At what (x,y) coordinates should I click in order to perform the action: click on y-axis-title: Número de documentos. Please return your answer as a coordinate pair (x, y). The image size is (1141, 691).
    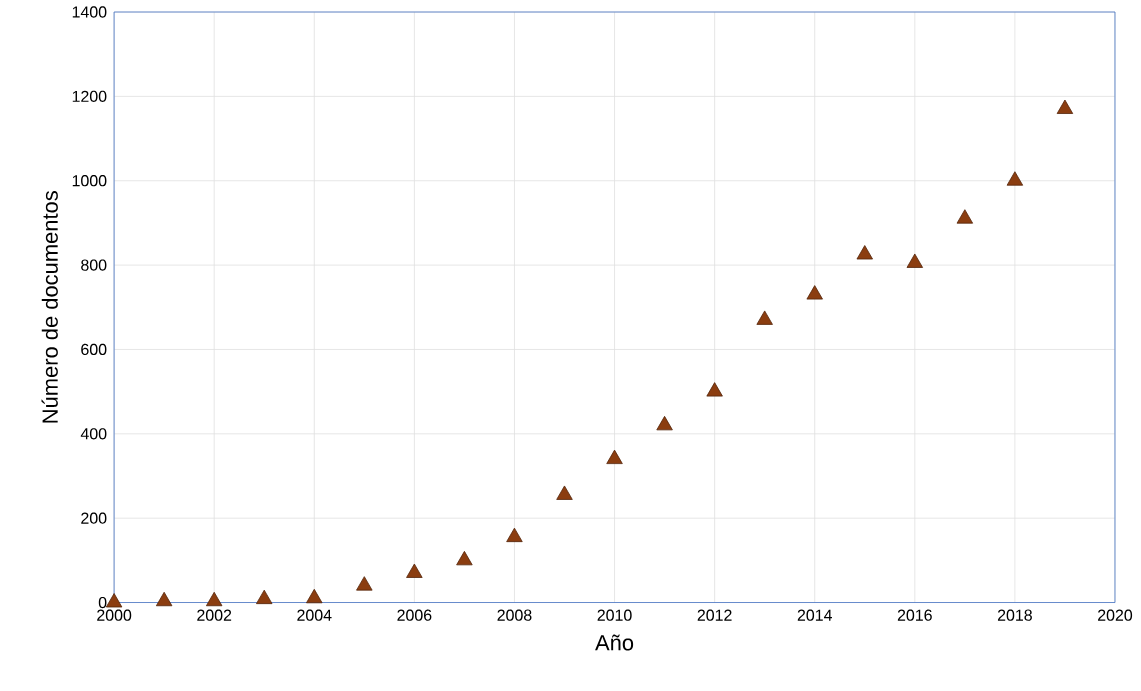
    Looking at the image, I should click on (49, 307).